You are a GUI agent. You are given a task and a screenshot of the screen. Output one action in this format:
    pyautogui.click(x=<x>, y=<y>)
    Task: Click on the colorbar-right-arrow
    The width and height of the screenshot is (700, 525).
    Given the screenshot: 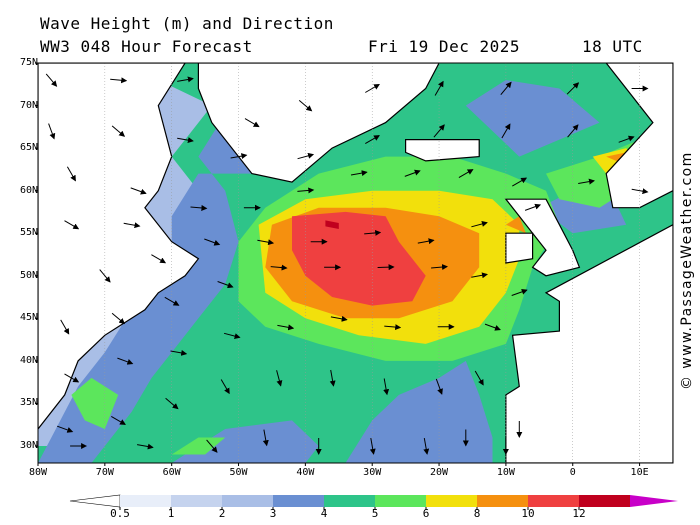 What is the action you would take?
    pyautogui.click(x=654, y=501)
    